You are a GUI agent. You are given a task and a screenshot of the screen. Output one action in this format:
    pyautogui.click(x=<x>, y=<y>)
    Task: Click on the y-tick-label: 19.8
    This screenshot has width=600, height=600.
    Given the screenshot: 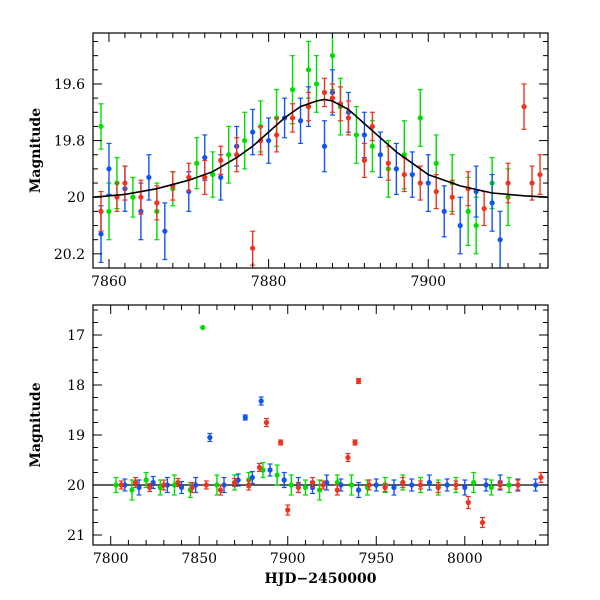 What is the action you would take?
    pyautogui.click(x=69, y=142)
    